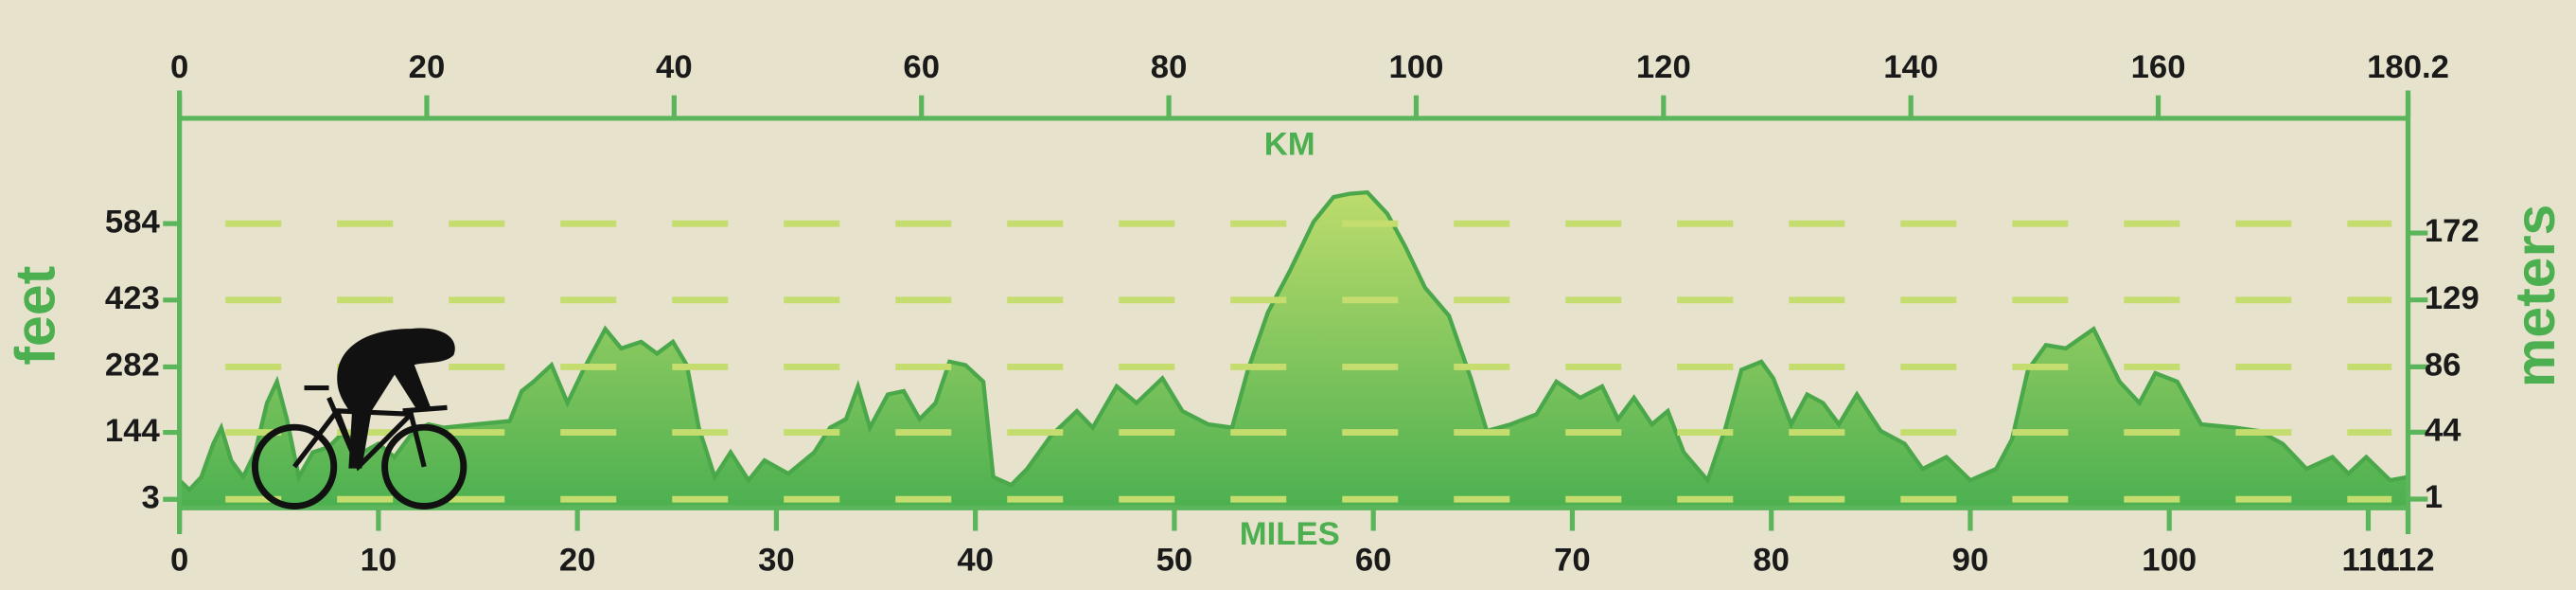 The height and width of the screenshot is (590, 2576). What do you see at coordinates (179, 561) in the screenshot?
I see `x-tick-label: 0` at bounding box center [179, 561].